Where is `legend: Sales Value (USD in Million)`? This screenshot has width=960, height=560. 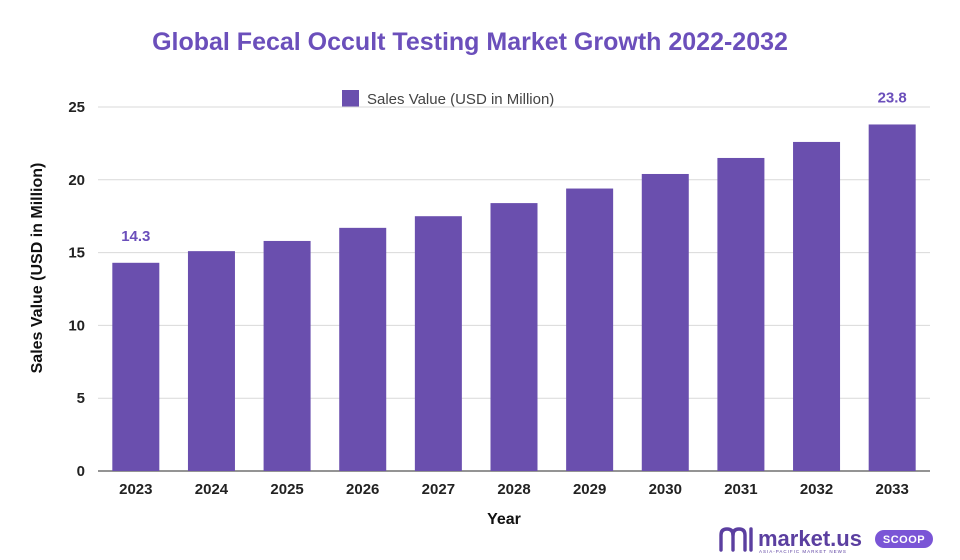
legend: Sales Value (USD in Million) is located at coordinates (448, 99).